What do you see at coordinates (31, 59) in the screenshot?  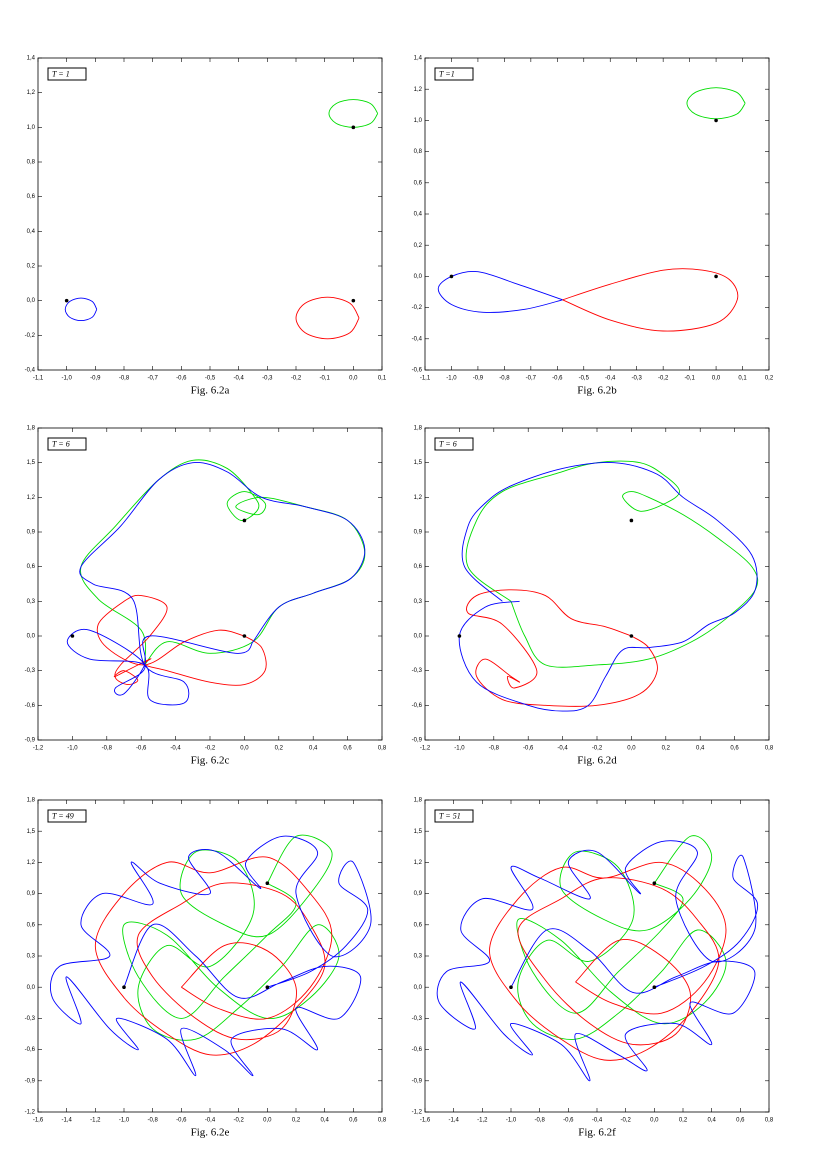 I see `y-tick-label: 1,4` at bounding box center [31, 59].